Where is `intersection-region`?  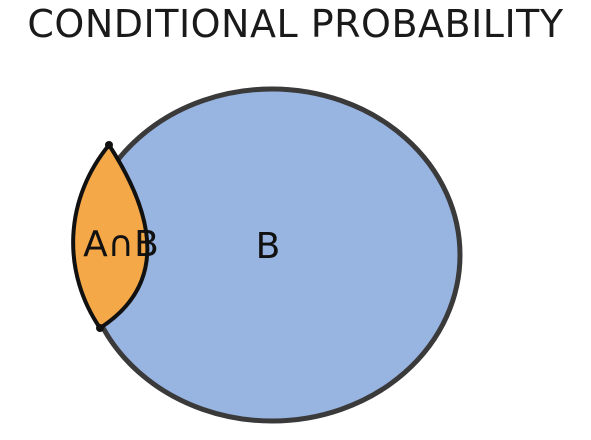
intersection-region is located at coordinates (110, 236).